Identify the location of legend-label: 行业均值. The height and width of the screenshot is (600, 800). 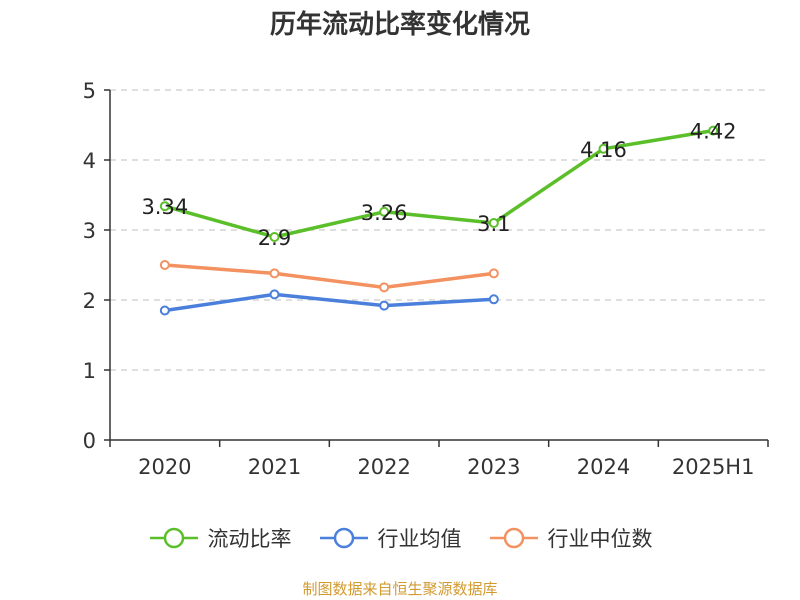
(419, 539).